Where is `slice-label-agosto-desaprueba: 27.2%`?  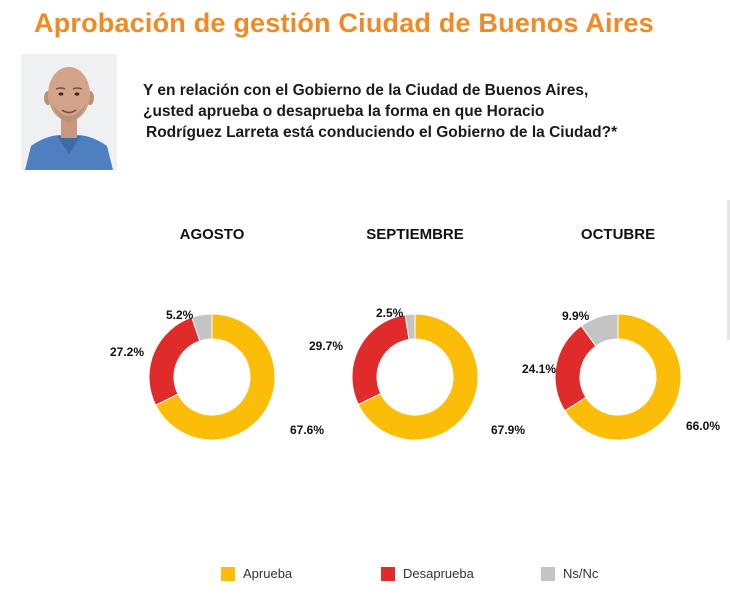 slice-label-agosto-desaprueba: 27.2% is located at coordinates (127, 352).